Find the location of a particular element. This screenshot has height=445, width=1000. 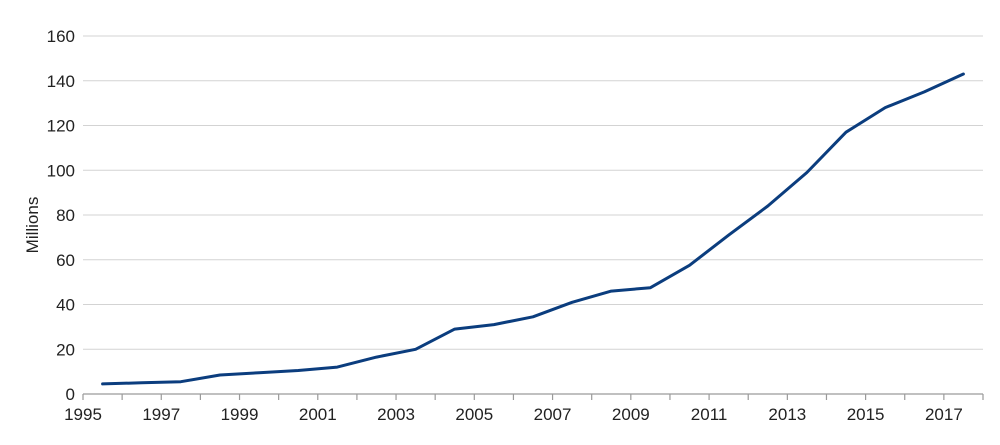

x-tick-label: 1997 is located at coordinates (161, 414).